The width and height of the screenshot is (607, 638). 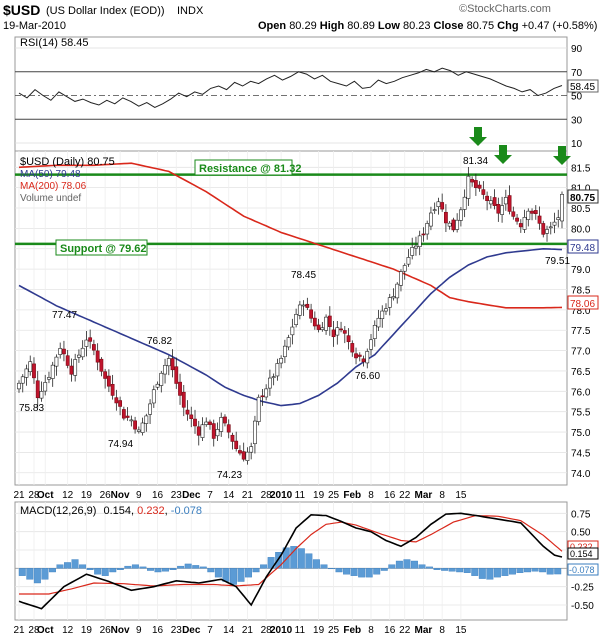 What do you see at coordinates (581, 189) in the screenshot?
I see `price-tick-label: 81.0` at bounding box center [581, 189].